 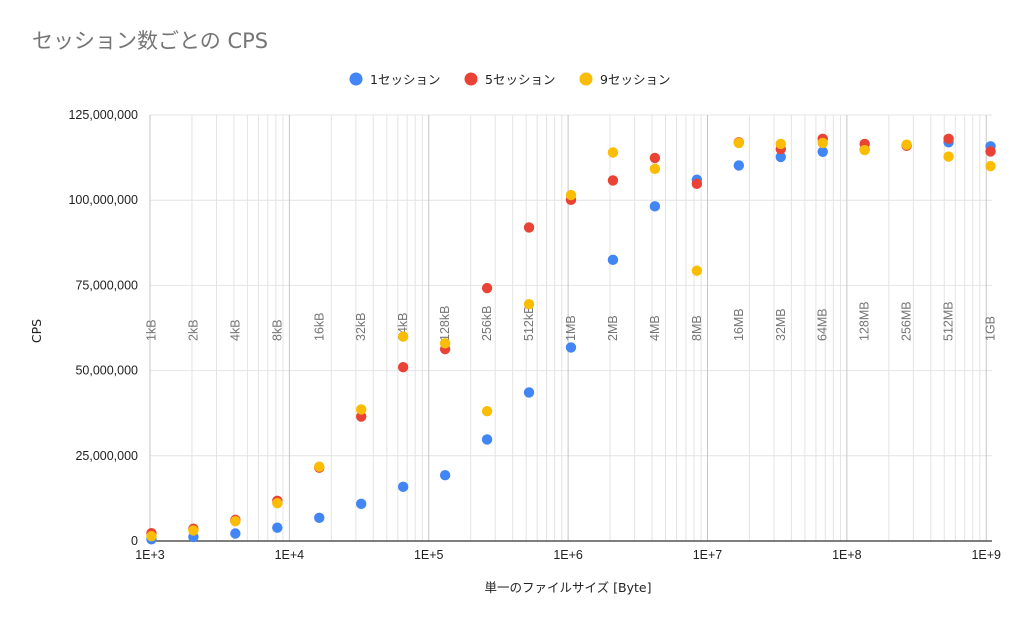 What do you see at coordinates (235, 330) in the screenshot?
I see `size-label-4kB: 4kB` at bounding box center [235, 330].